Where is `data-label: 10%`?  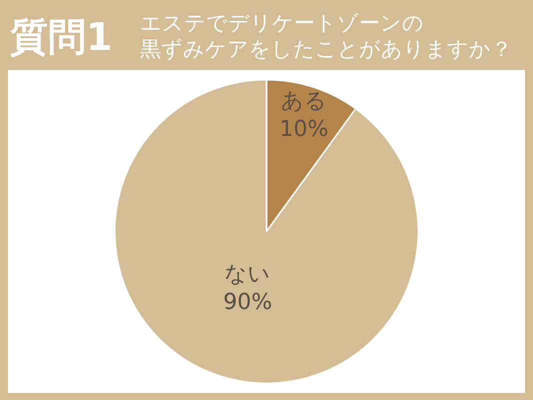 data-label: 10% is located at coordinates (304, 129).